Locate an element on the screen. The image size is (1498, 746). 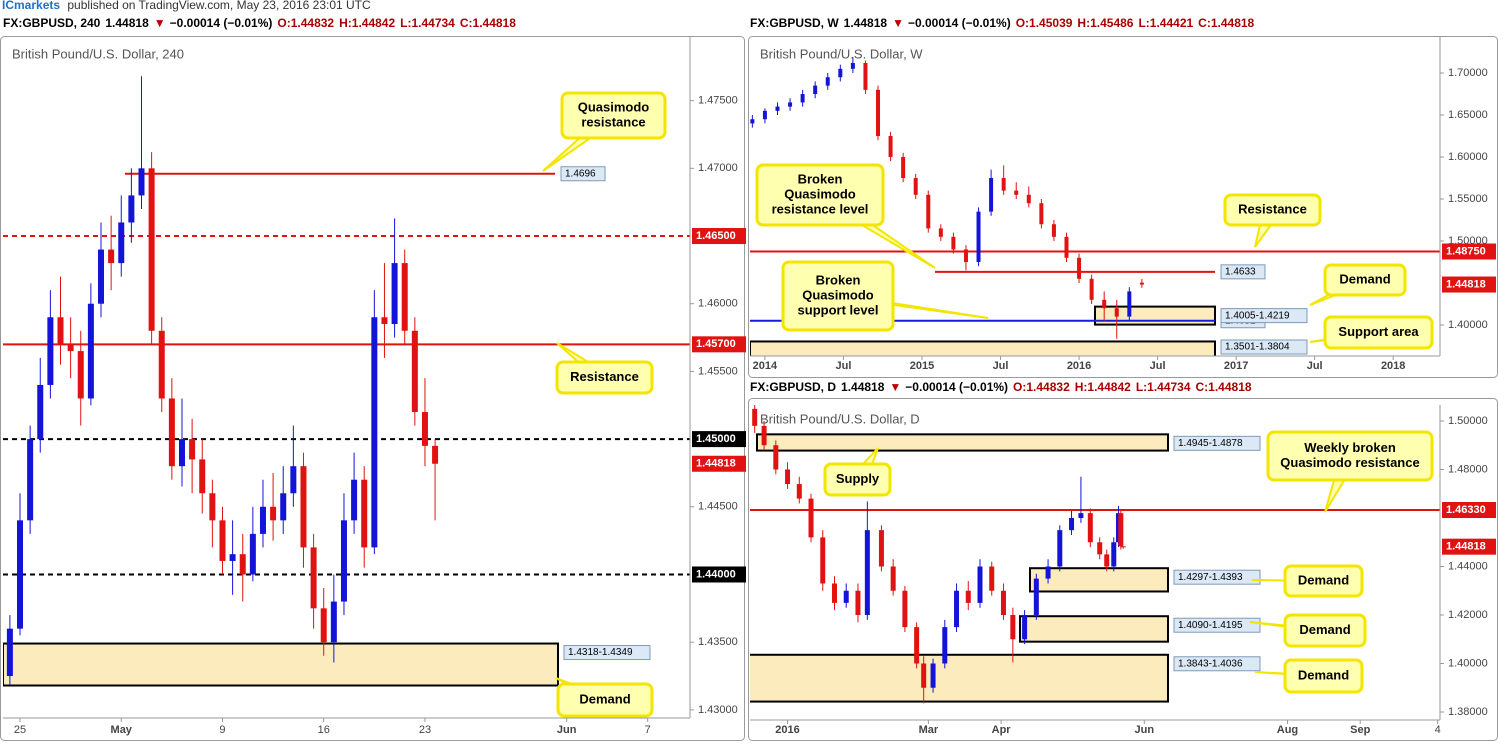
price-tag is located at coordinates (719, 344).